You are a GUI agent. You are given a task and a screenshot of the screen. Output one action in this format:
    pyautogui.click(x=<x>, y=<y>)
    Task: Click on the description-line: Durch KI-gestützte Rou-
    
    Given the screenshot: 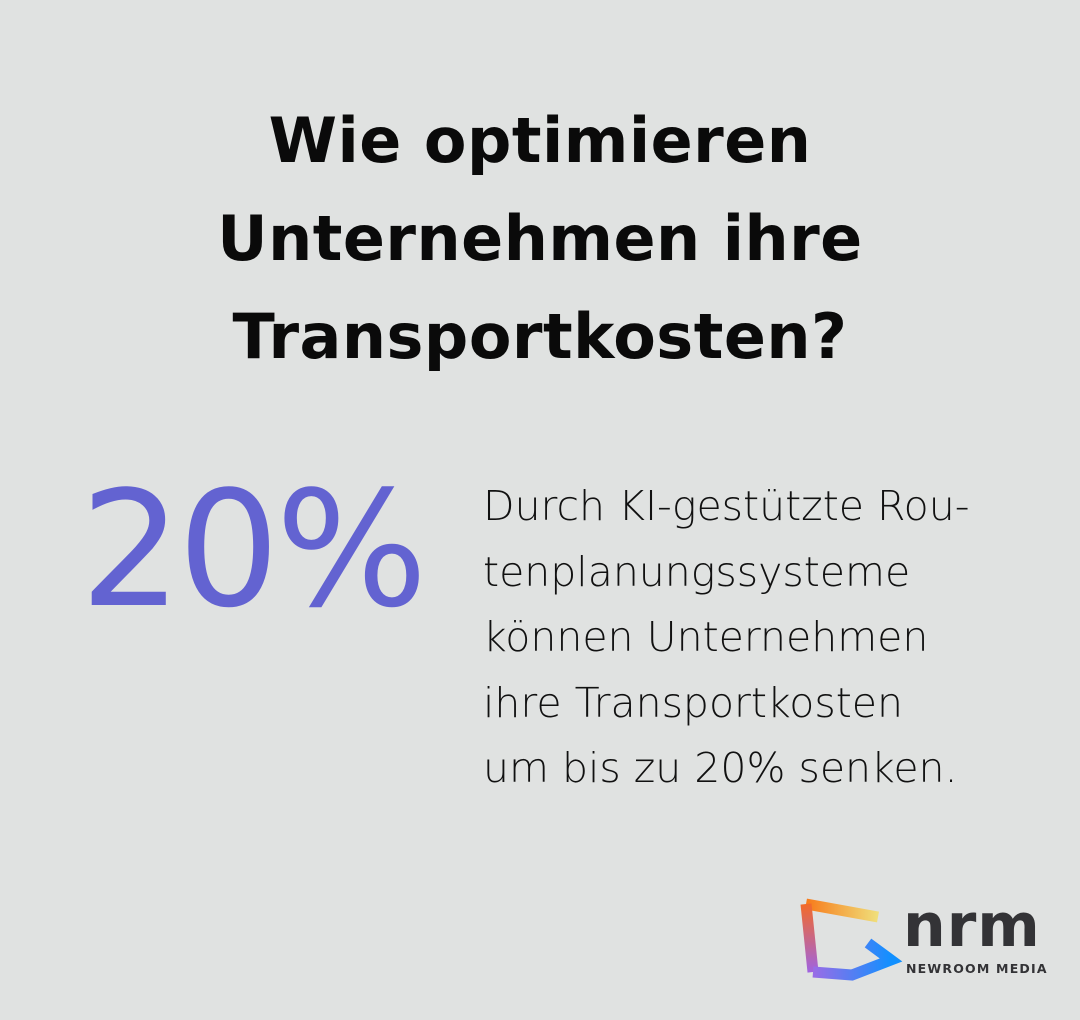 What is the action you would take?
    pyautogui.click(x=726, y=506)
    